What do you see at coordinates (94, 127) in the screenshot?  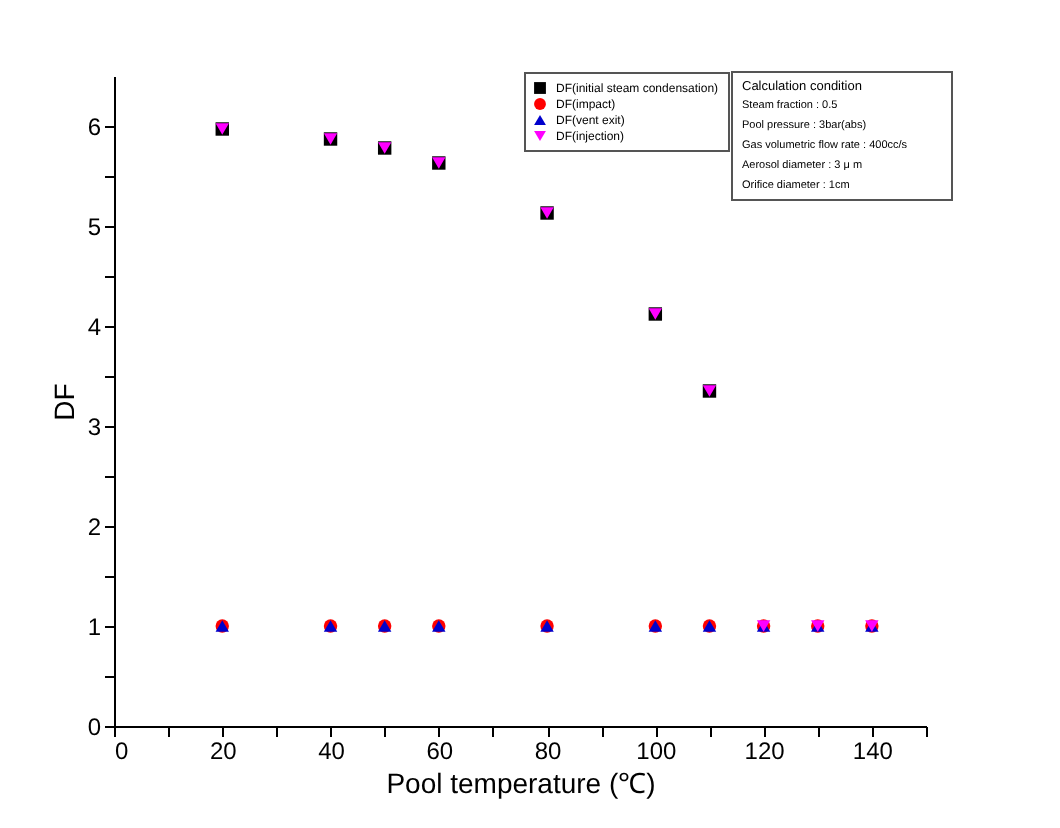 I see `y-tick-label: 6` at bounding box center [94, 127].